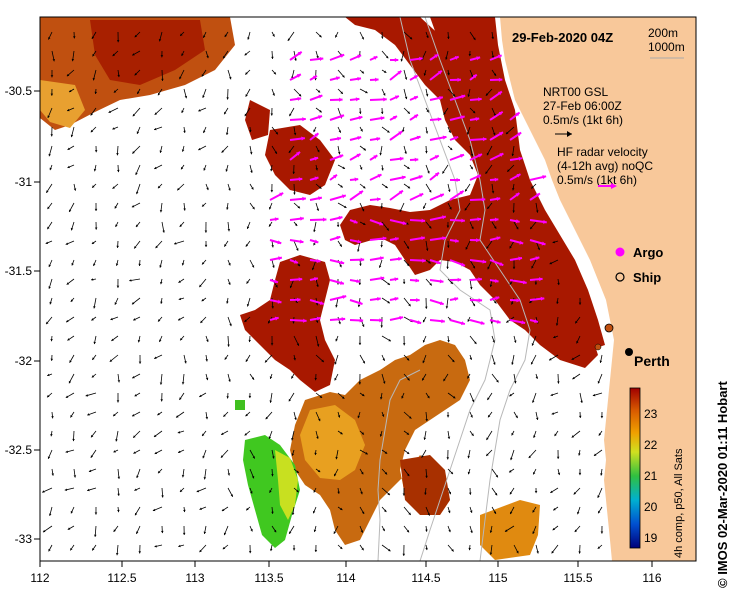 The height and width of the screenshot is (592, 739). Describe the element at coordinates (562, 37) in the screenshot. I see `date-title: 29-Feb-2020 04Z` at that location.